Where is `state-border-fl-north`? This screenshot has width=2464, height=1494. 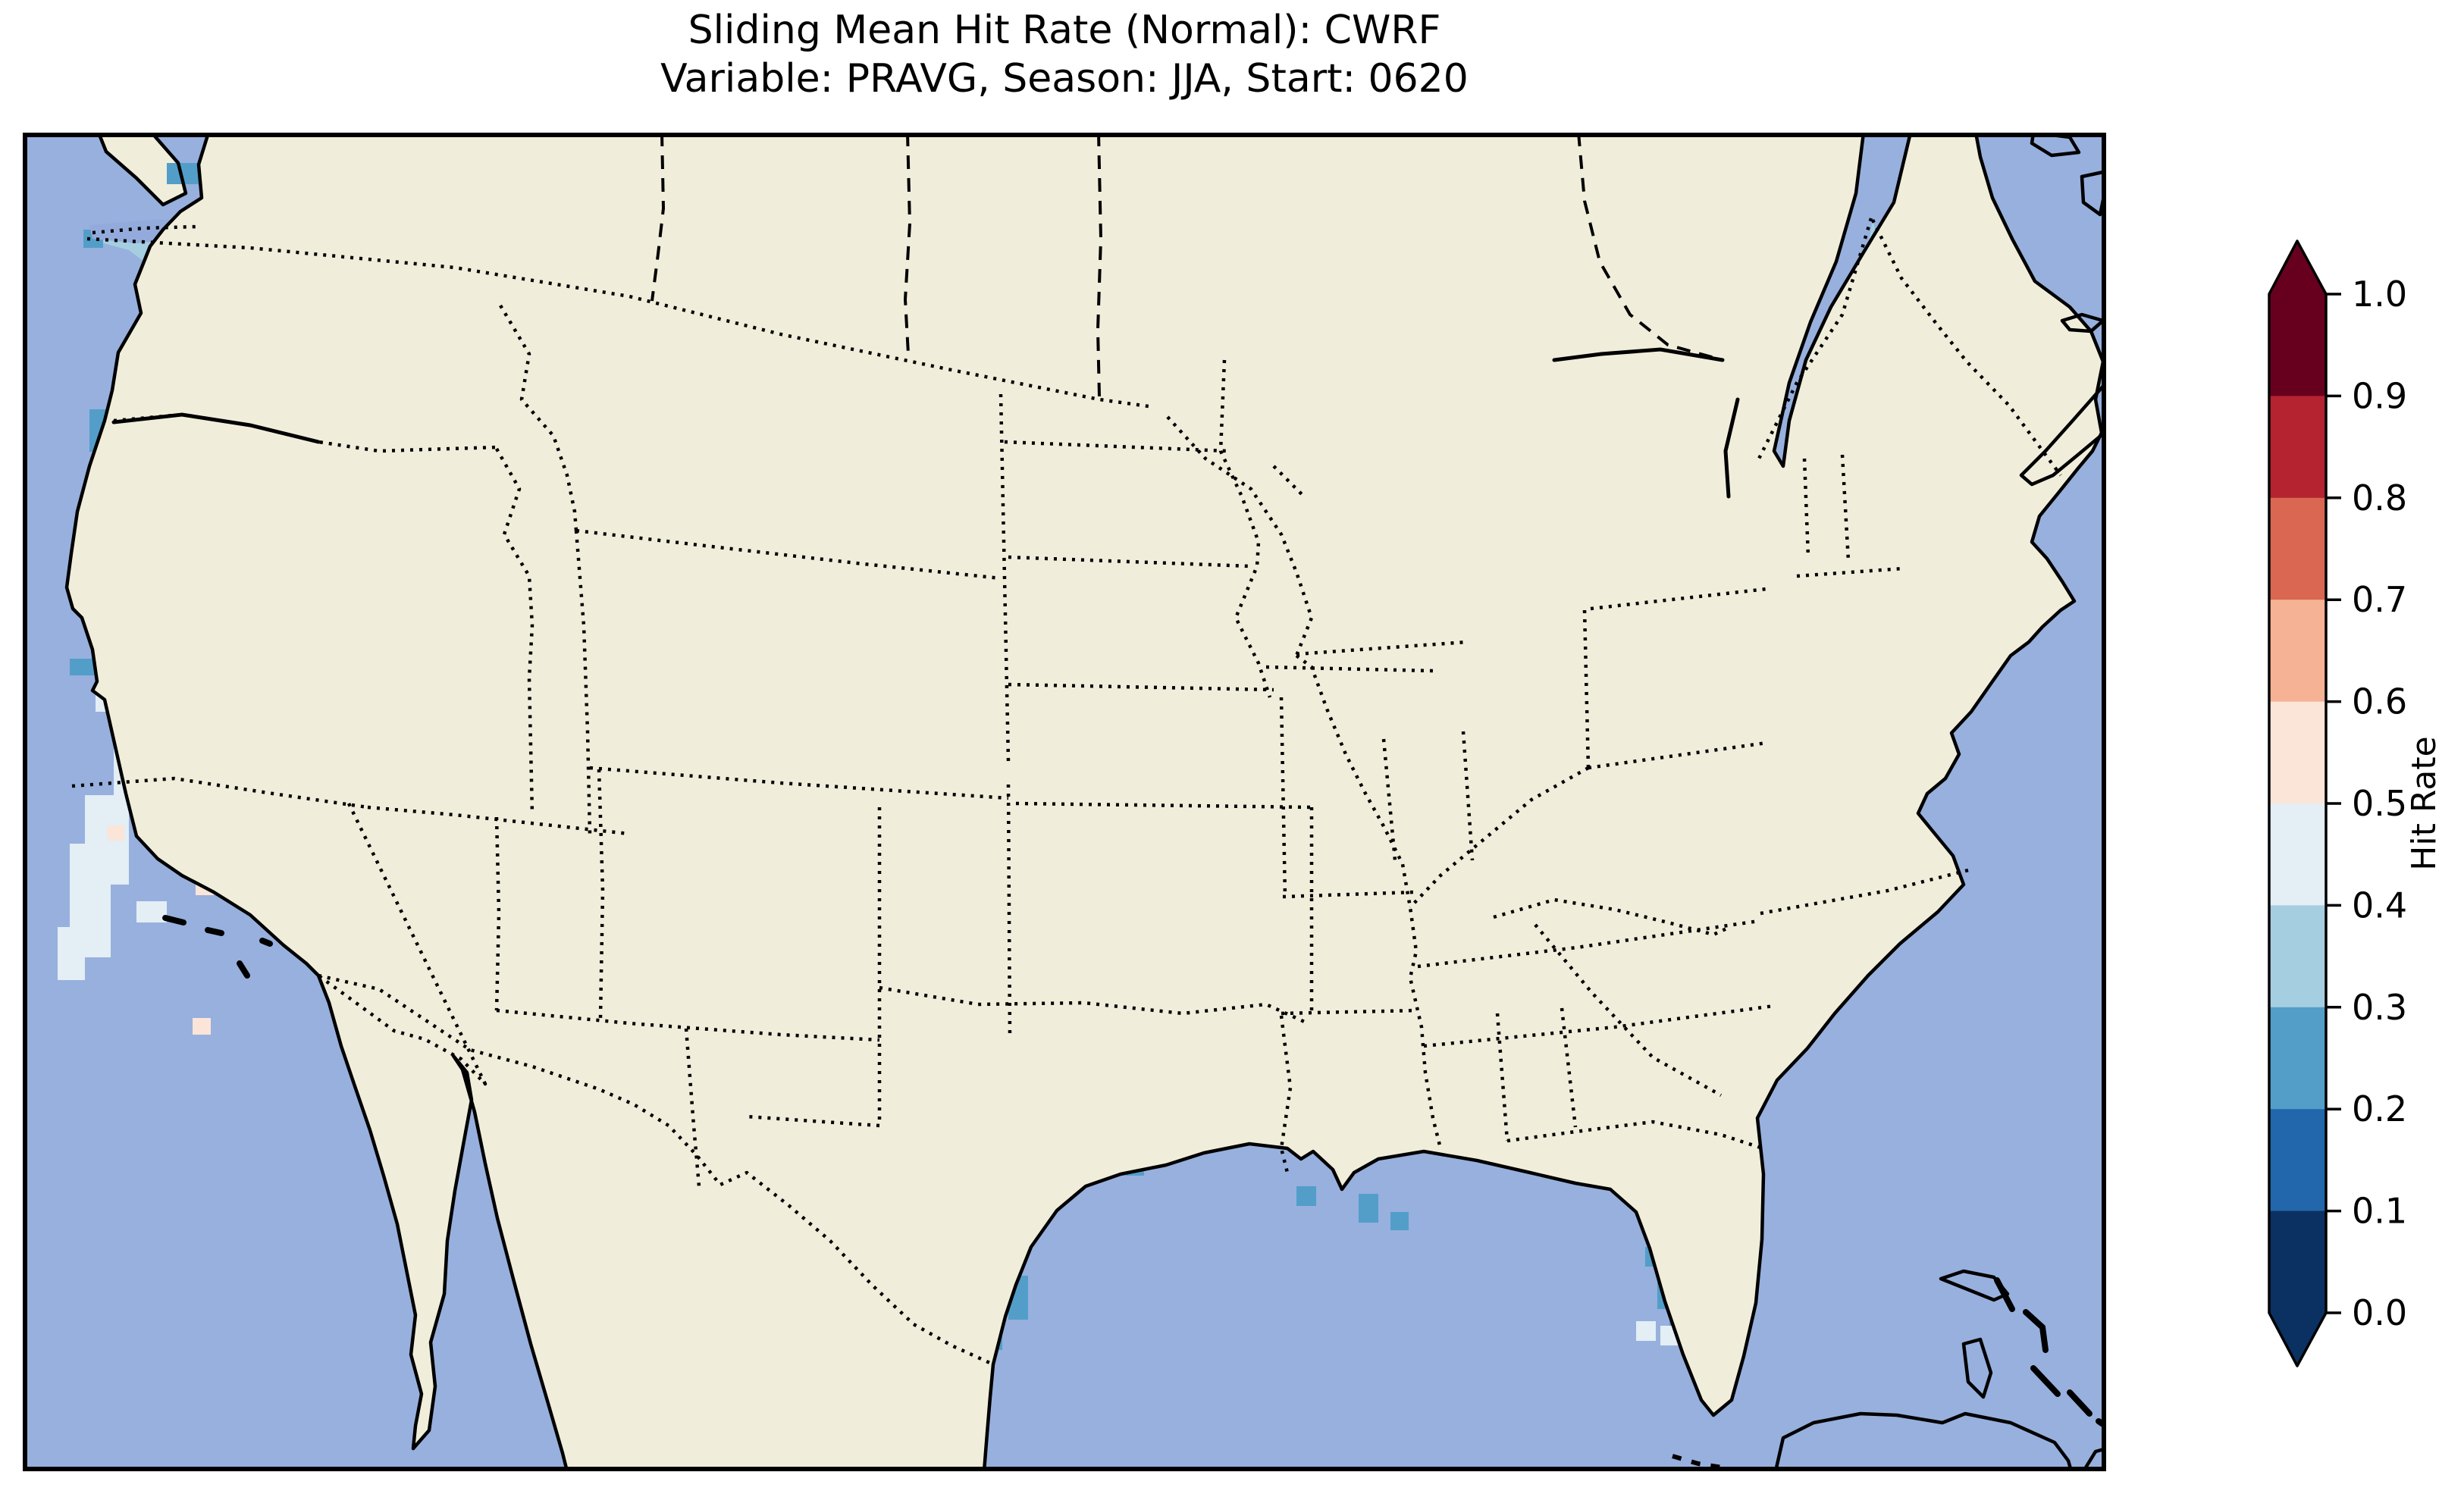
state-border-fl-north is located at coordinates (1635, 1135).